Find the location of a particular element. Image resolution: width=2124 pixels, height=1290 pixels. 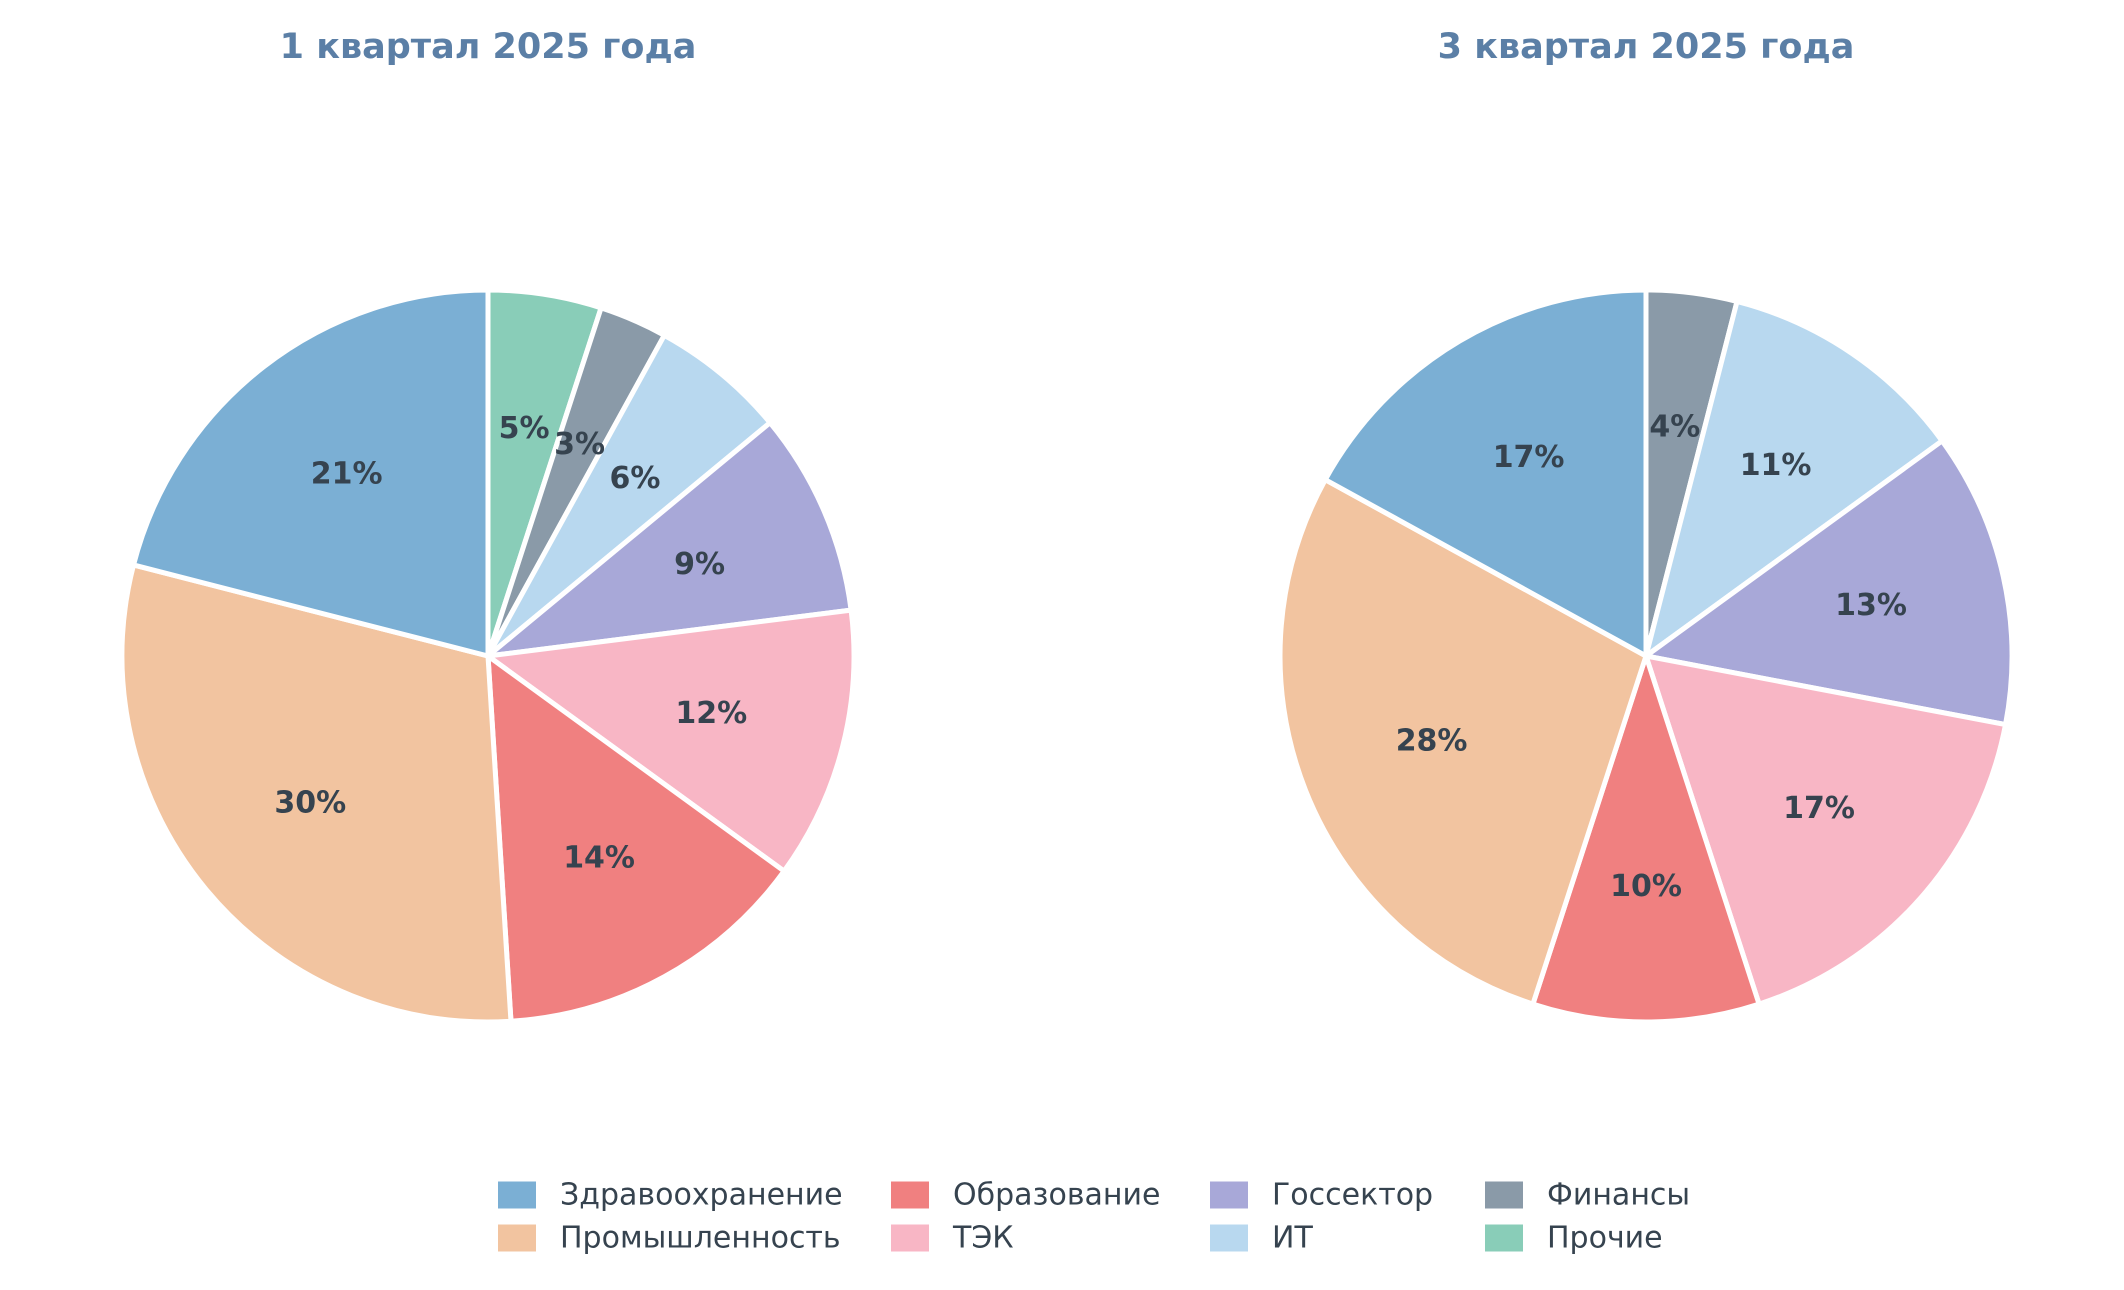

legend-swatch-finance is located at coordinates (1504, 1195).